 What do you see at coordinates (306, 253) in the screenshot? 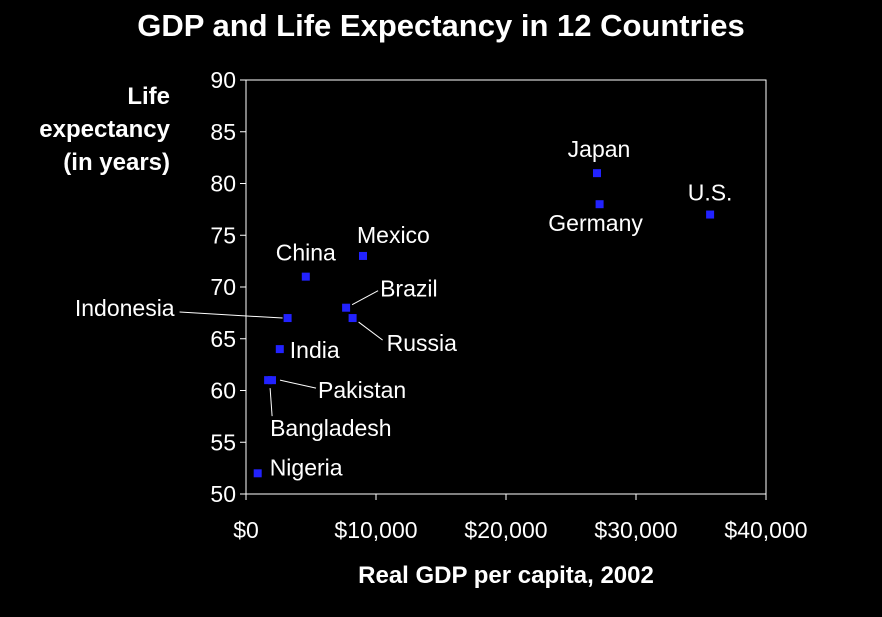
I see `point-label-china: China` at bounding box center [306, 253].